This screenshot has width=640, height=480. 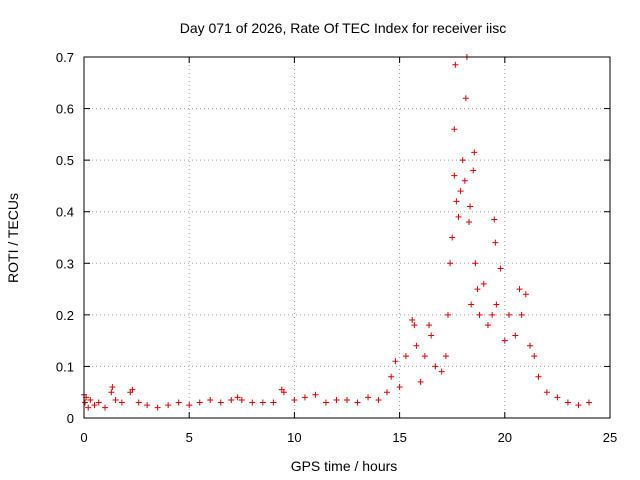 I want to click on x-tick-label: 15, so click(x=399, y=437).